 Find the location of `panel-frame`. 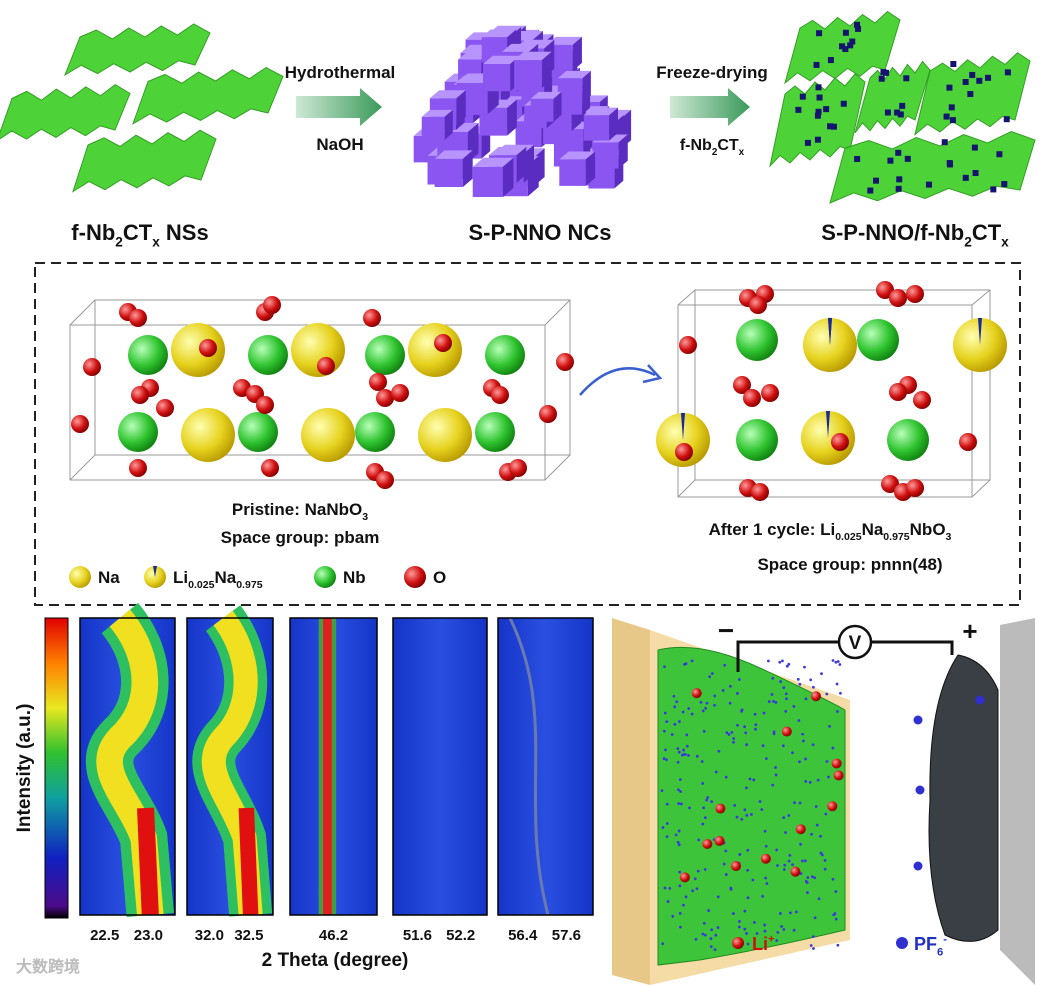

panel-frame is located at coordinates (440, 766).